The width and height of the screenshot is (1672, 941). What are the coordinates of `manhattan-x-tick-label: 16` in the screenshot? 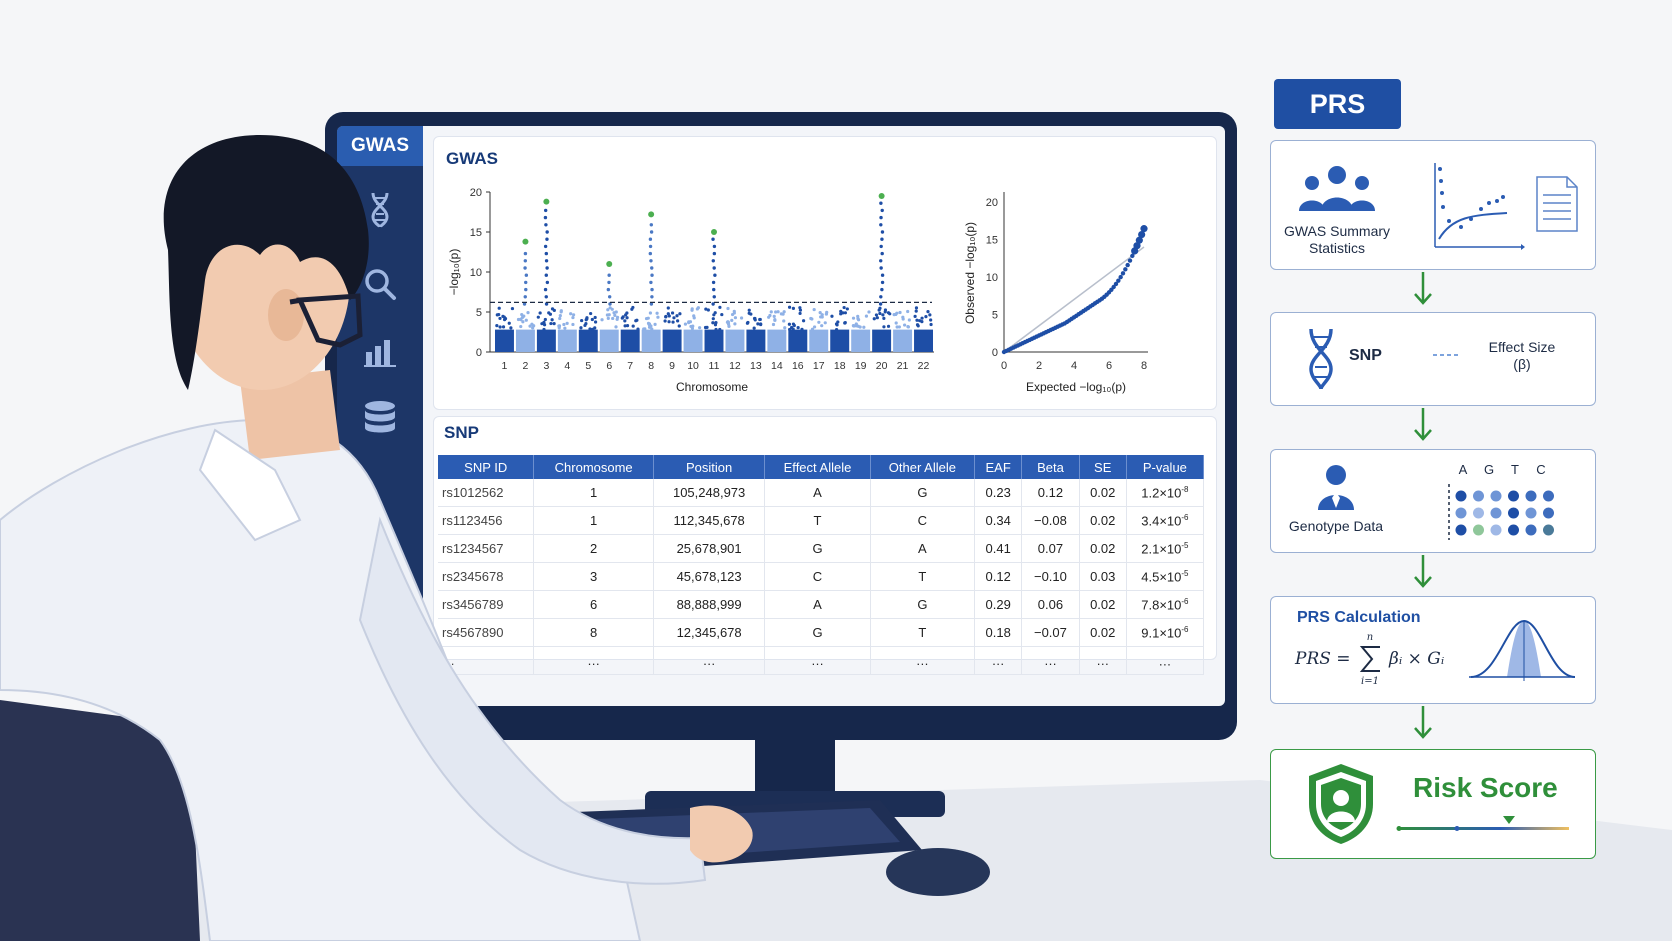 It's located at (798, 366).